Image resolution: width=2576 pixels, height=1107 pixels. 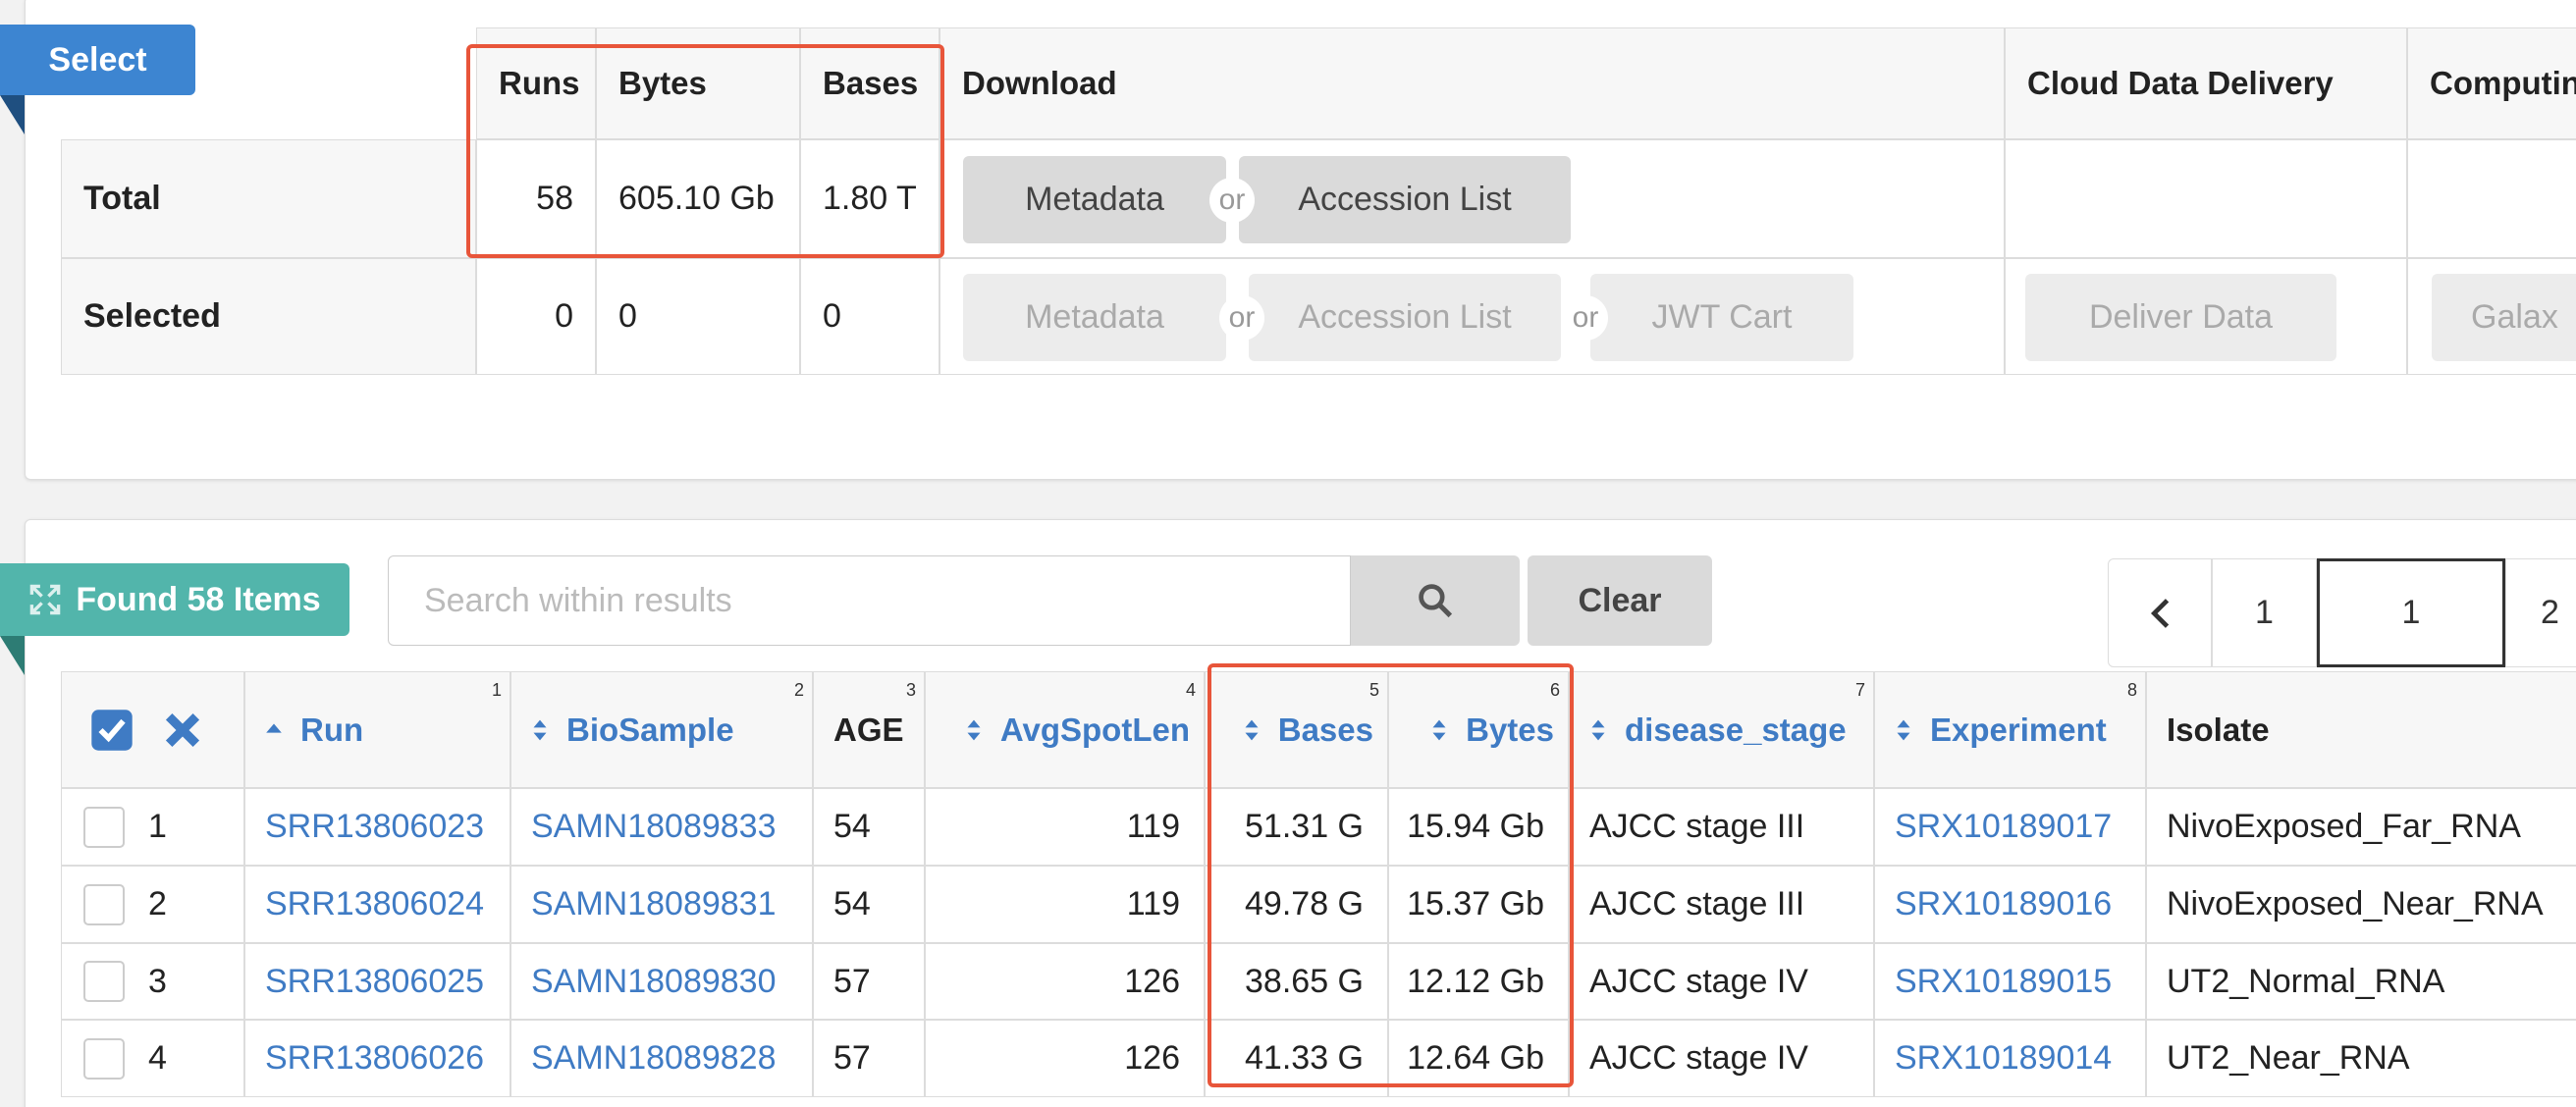 I want to click on download-button-disabled: Accession List, so click(x=1405, y=318).